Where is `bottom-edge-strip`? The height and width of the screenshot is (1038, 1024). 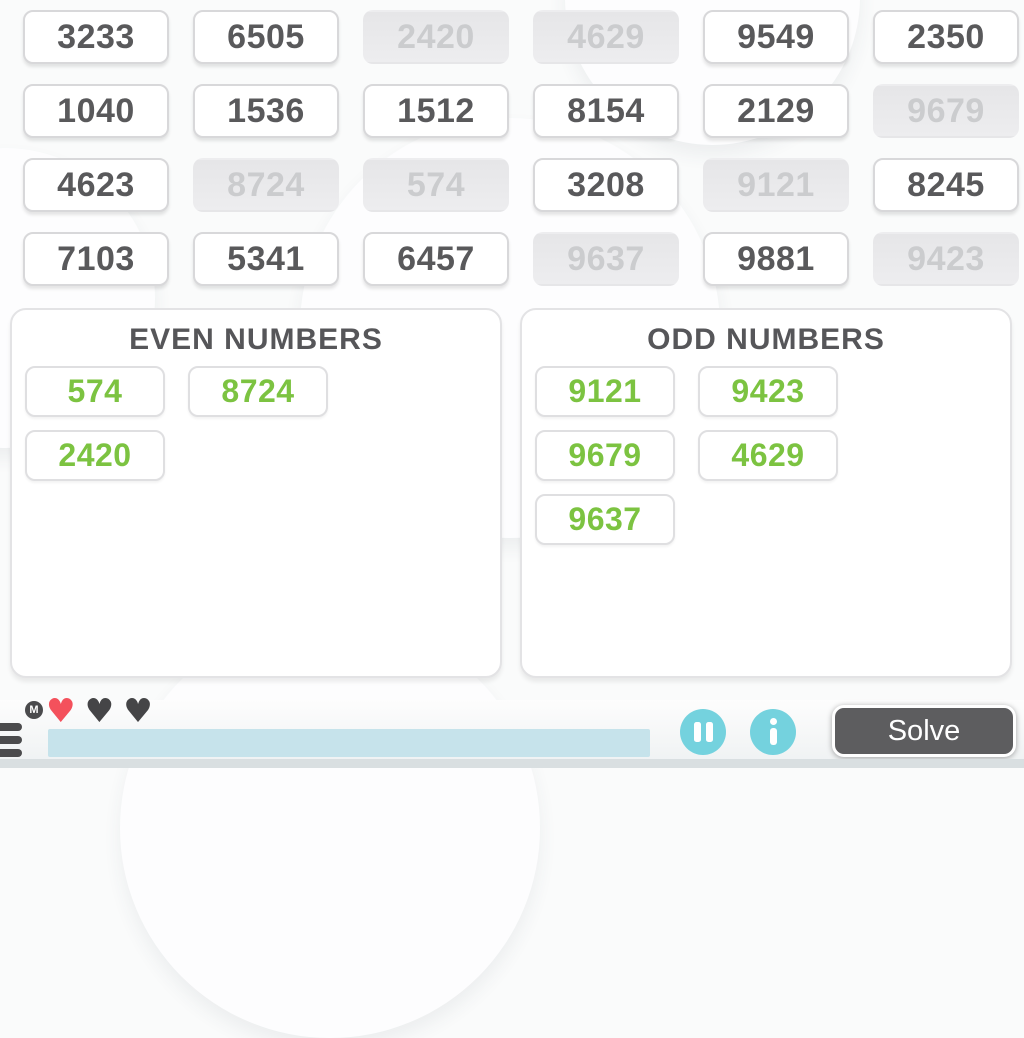 bottom-edge-strip is located at coordinates (512, 763).